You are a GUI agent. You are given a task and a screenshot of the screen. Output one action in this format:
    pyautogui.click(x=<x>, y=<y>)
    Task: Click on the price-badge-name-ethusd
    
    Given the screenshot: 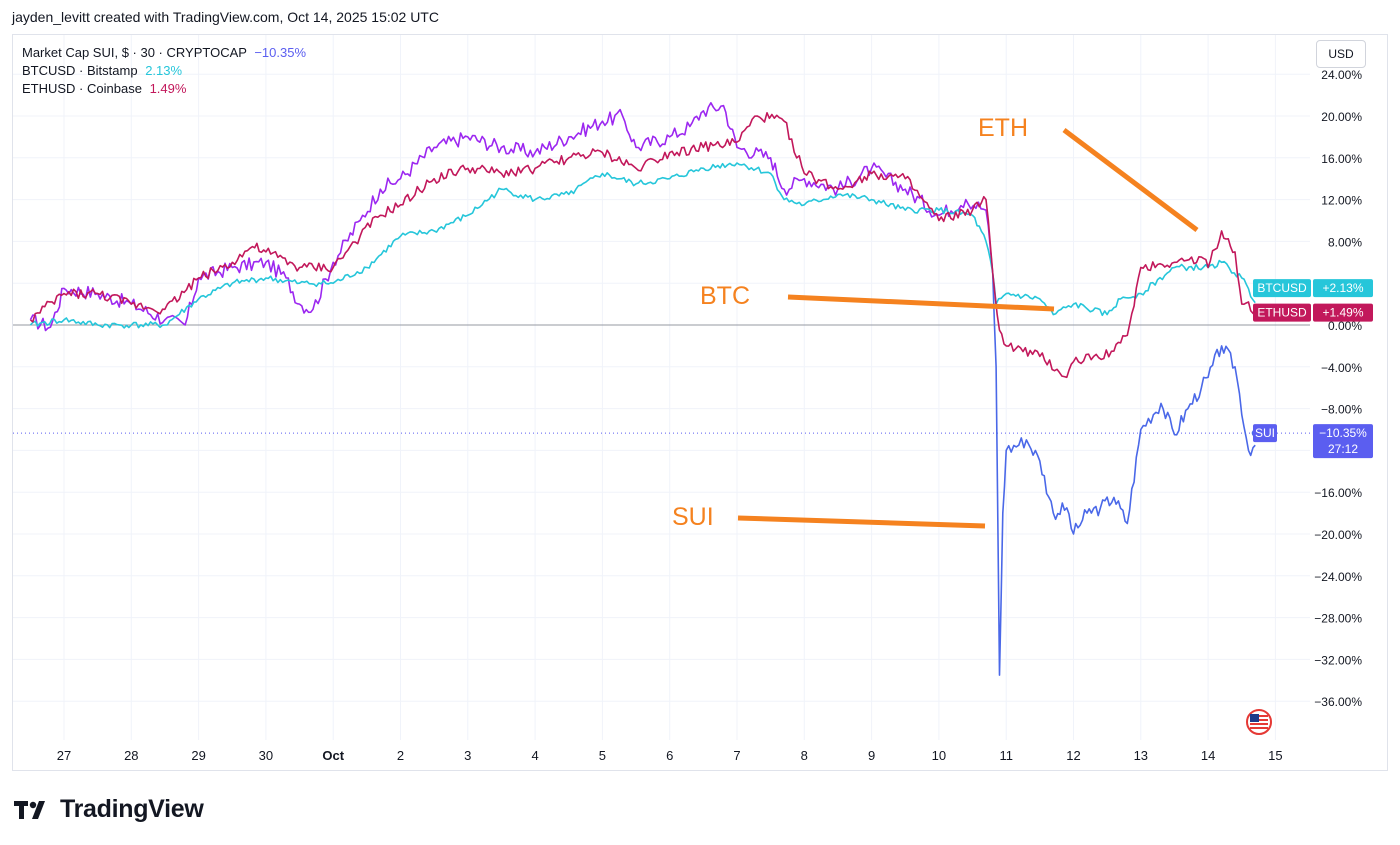 What is the action you would take?
    pyautogui.click(x=1282, y=312)
    